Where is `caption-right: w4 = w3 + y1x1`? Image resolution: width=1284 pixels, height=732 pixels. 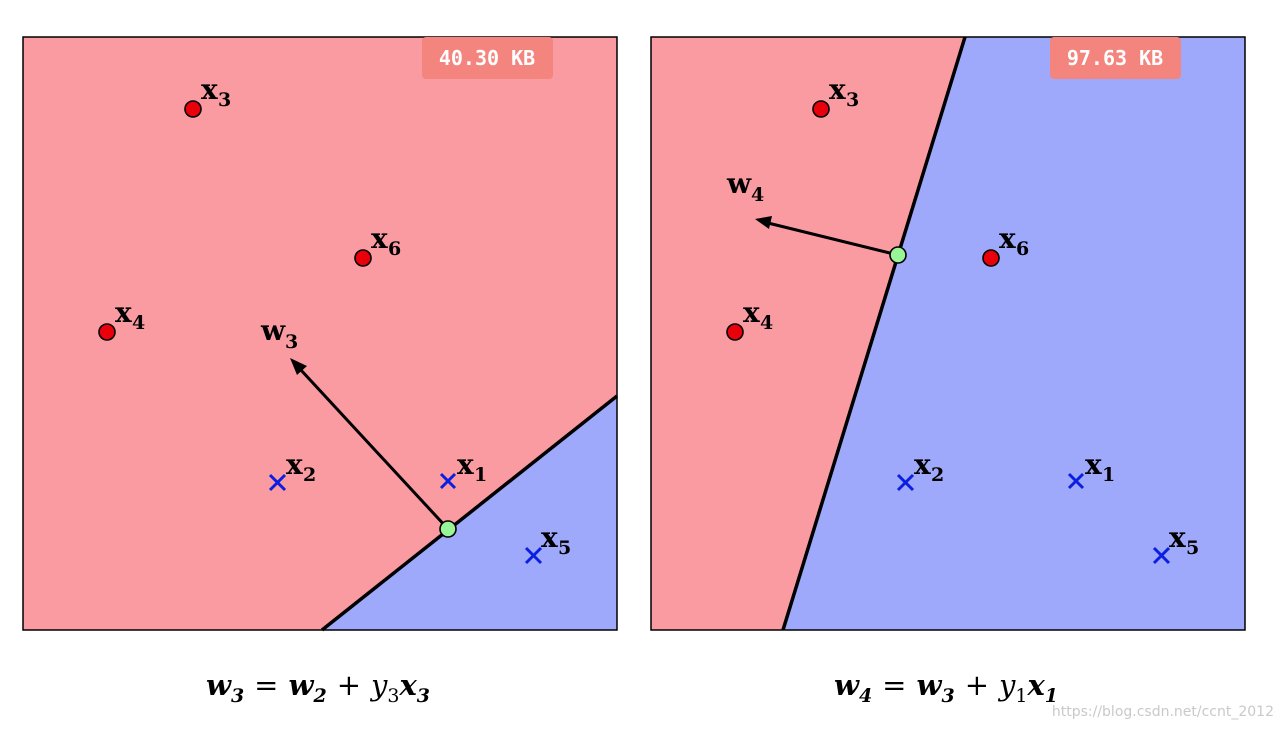 caption-right: w4 = w3 + y1x1 is located at coordinates (946, 687).